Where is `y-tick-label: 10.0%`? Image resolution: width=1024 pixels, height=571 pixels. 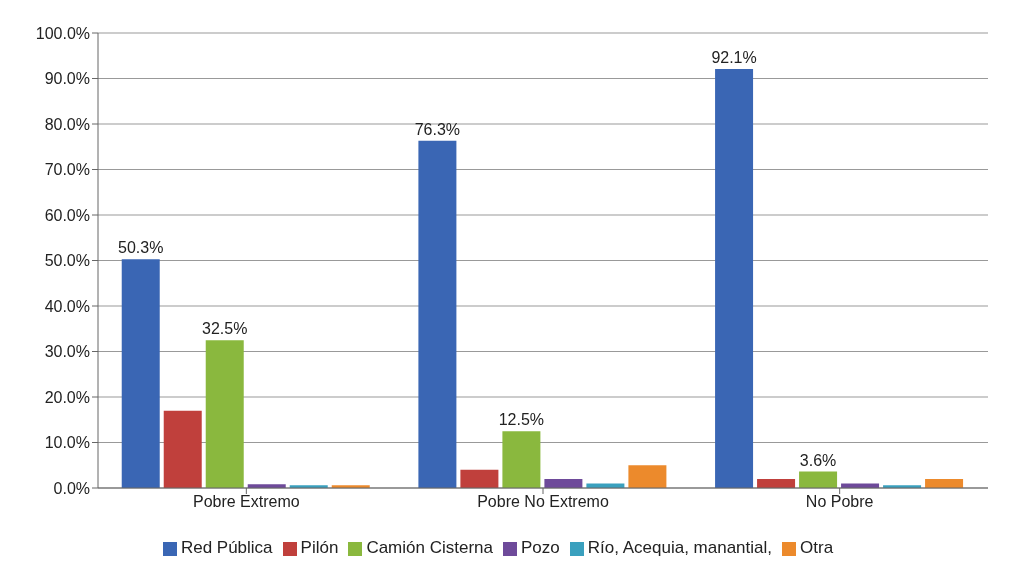 y-tick-label: 10.0% is located at coordinates (67, 443).